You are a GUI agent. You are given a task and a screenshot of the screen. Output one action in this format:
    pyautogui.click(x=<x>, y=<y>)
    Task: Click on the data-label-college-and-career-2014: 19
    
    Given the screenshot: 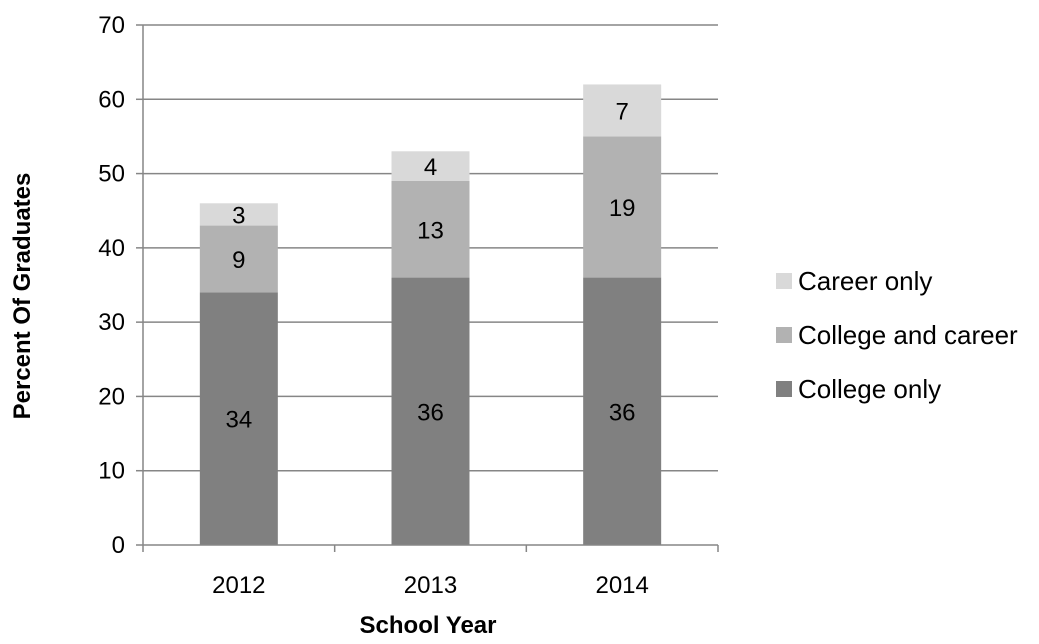 What is the action you would take?
    pyautogui.click(x=622, y=208)
    